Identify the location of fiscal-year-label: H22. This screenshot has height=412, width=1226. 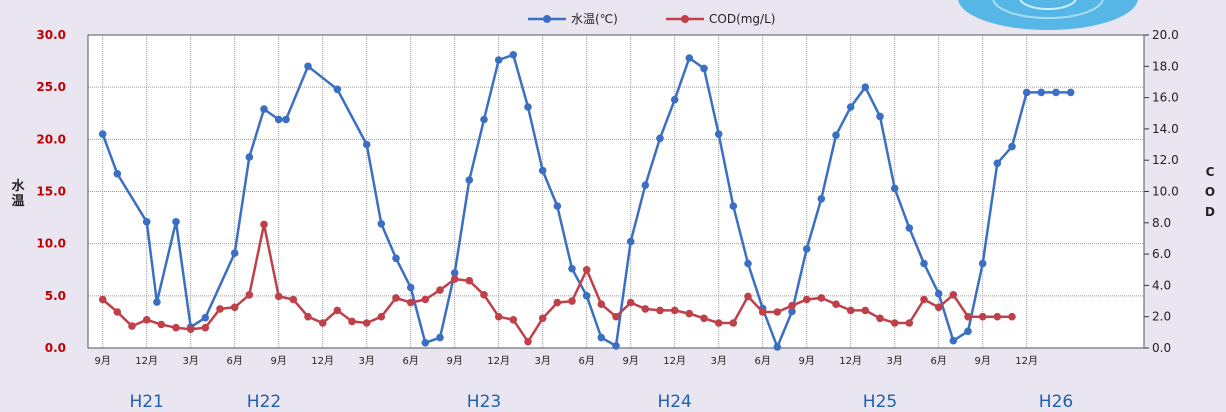
(264, 402).